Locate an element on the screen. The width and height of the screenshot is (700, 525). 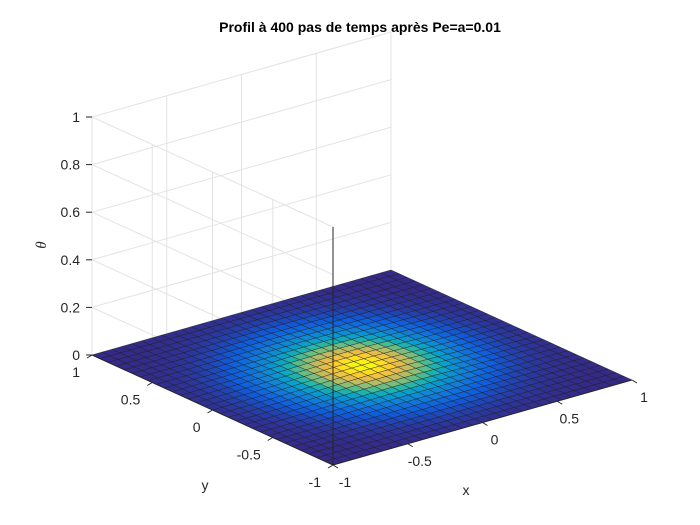
z-tick-label: 0.4 is located at coordinates (71, 260).